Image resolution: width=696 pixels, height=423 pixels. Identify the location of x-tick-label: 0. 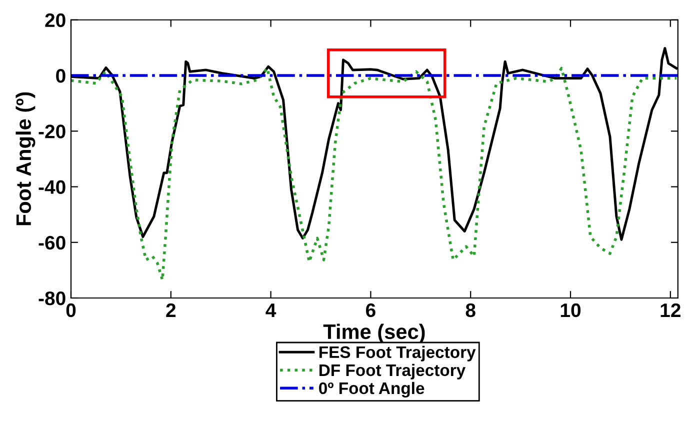
(71, 310).